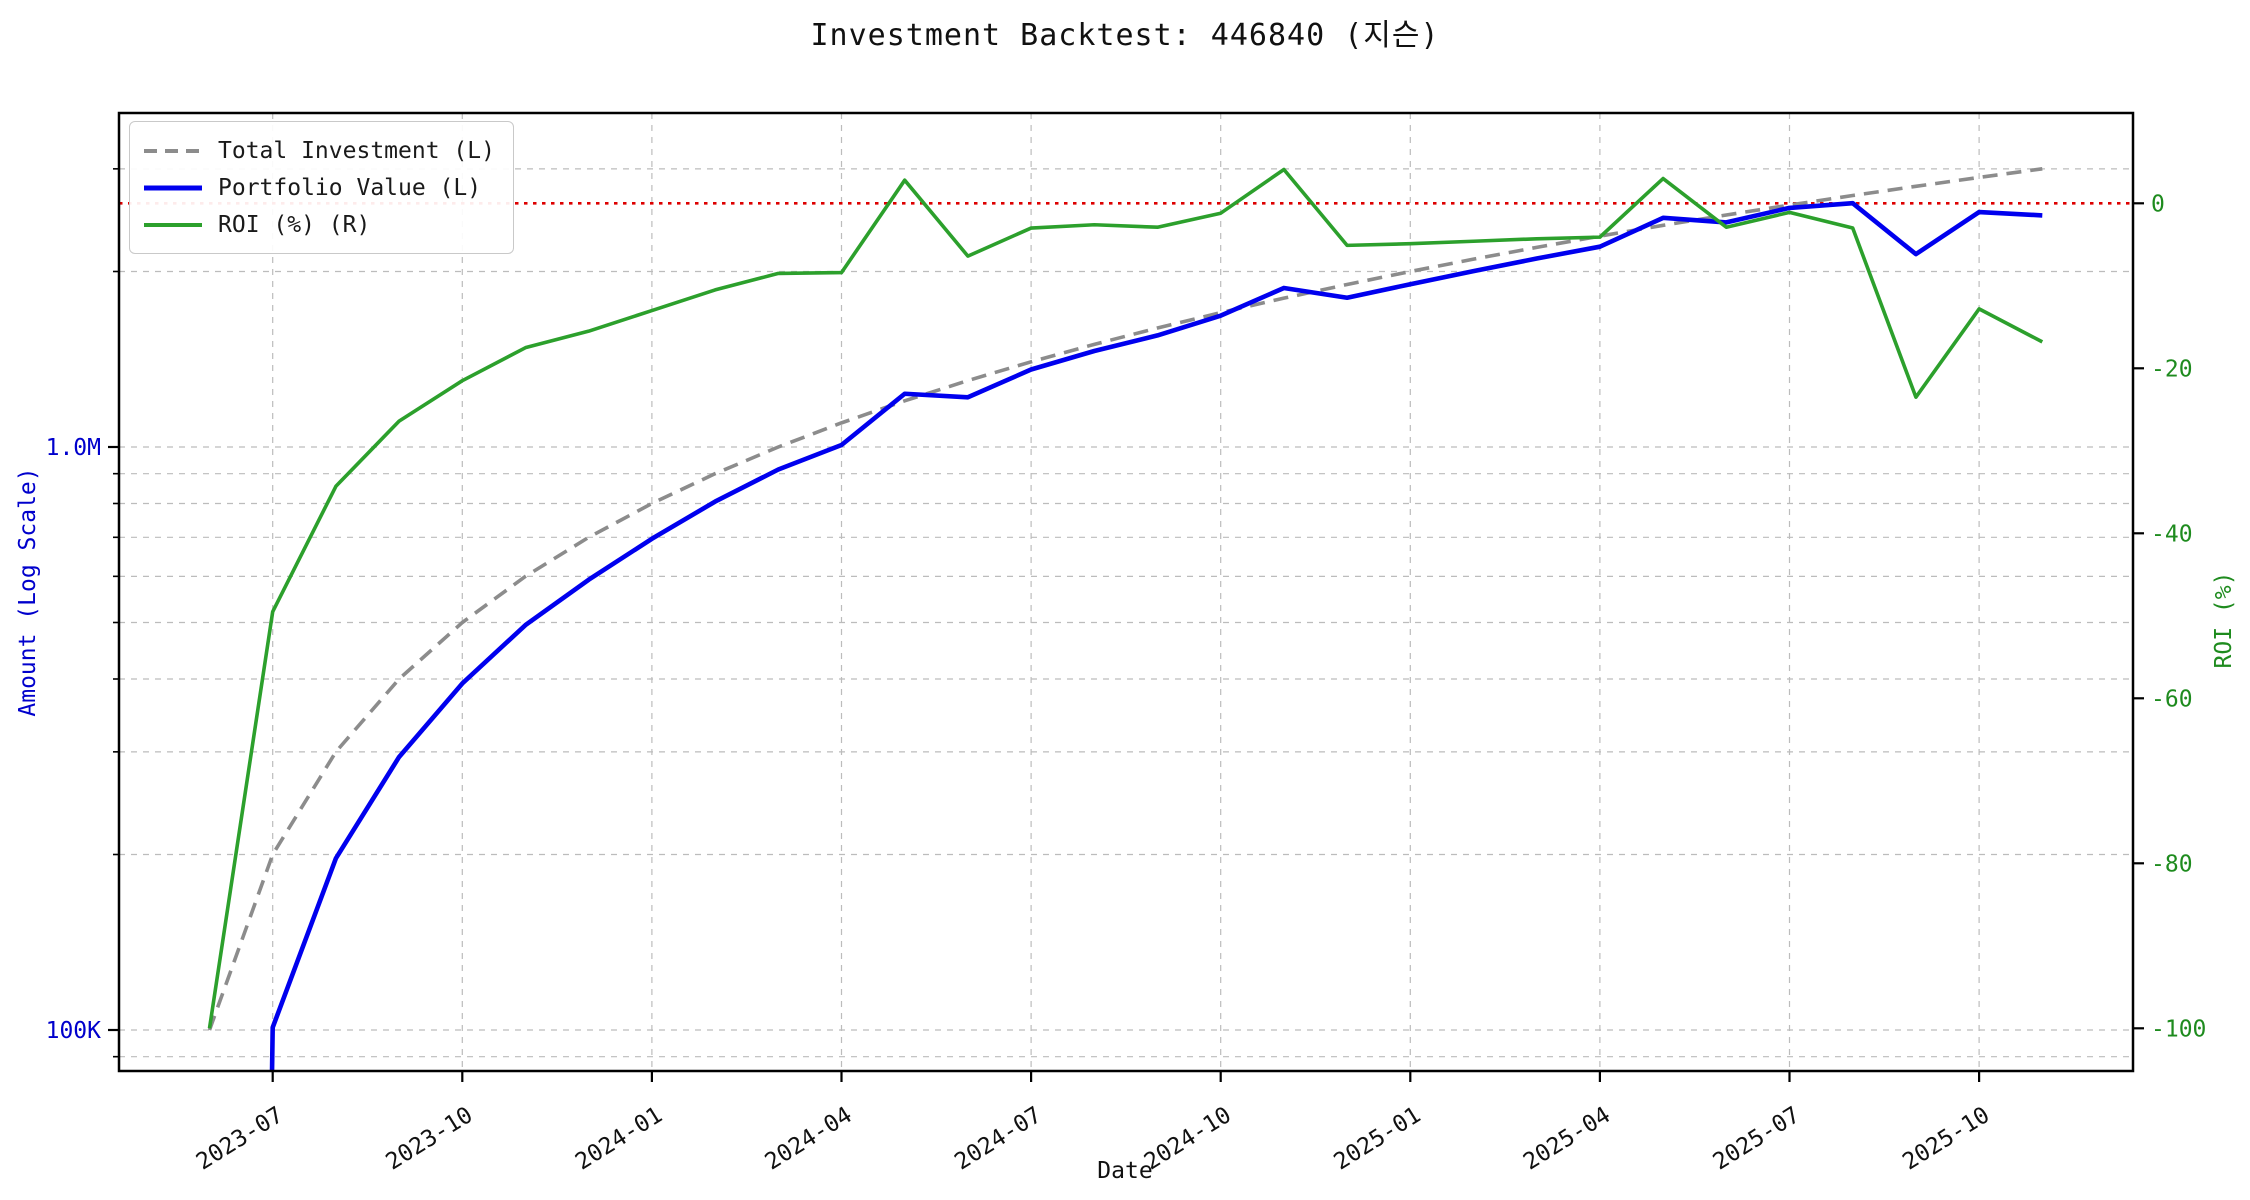 This screenshot has height=1200, width=2250. Describe the element at coordinates (2172, 699) in the screenshot. I see `svg-text: -60` at that location.